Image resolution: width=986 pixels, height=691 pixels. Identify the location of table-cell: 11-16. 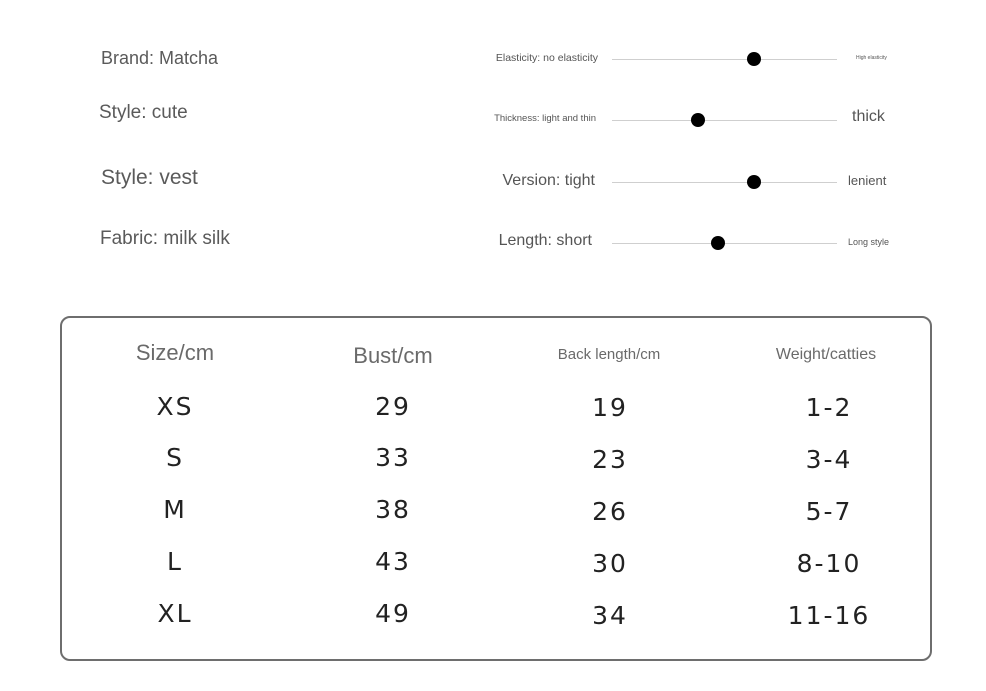
(829, 615).